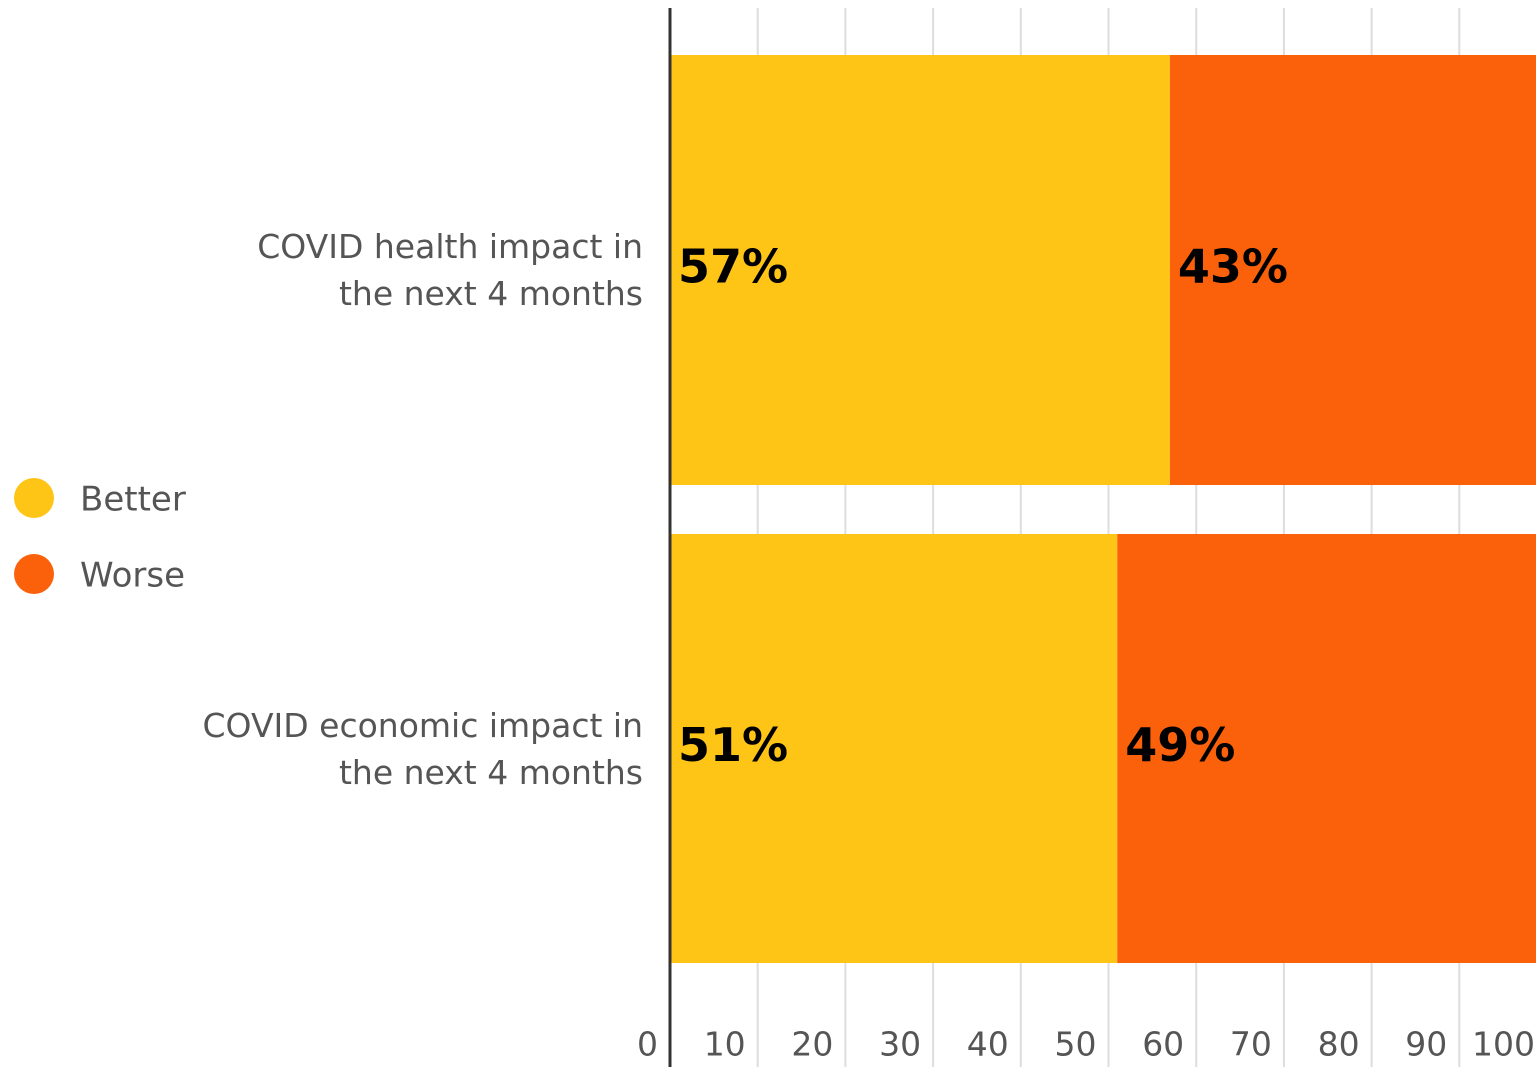 Image resolution: width=1536 pixels, height=1067 pixels. What do you see at coordinates (1076, 1044) in the screenshot?
I see `x-tick-label: 50` at bounding box center [1076, 1044].